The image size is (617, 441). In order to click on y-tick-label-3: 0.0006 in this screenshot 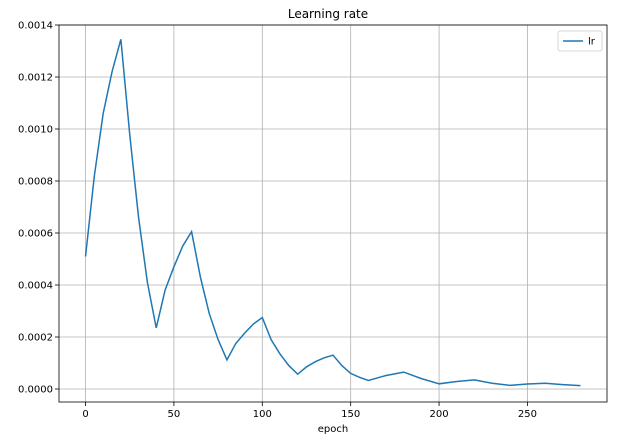, I will do `click(35, 234)`.